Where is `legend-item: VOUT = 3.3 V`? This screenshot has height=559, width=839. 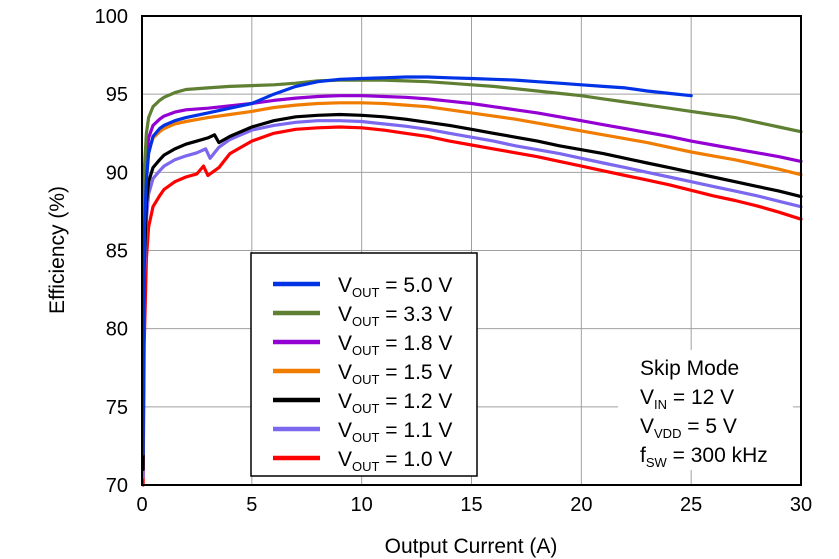 legend-item: VOUT = 3.3 V is located at coordinates (362, 316).